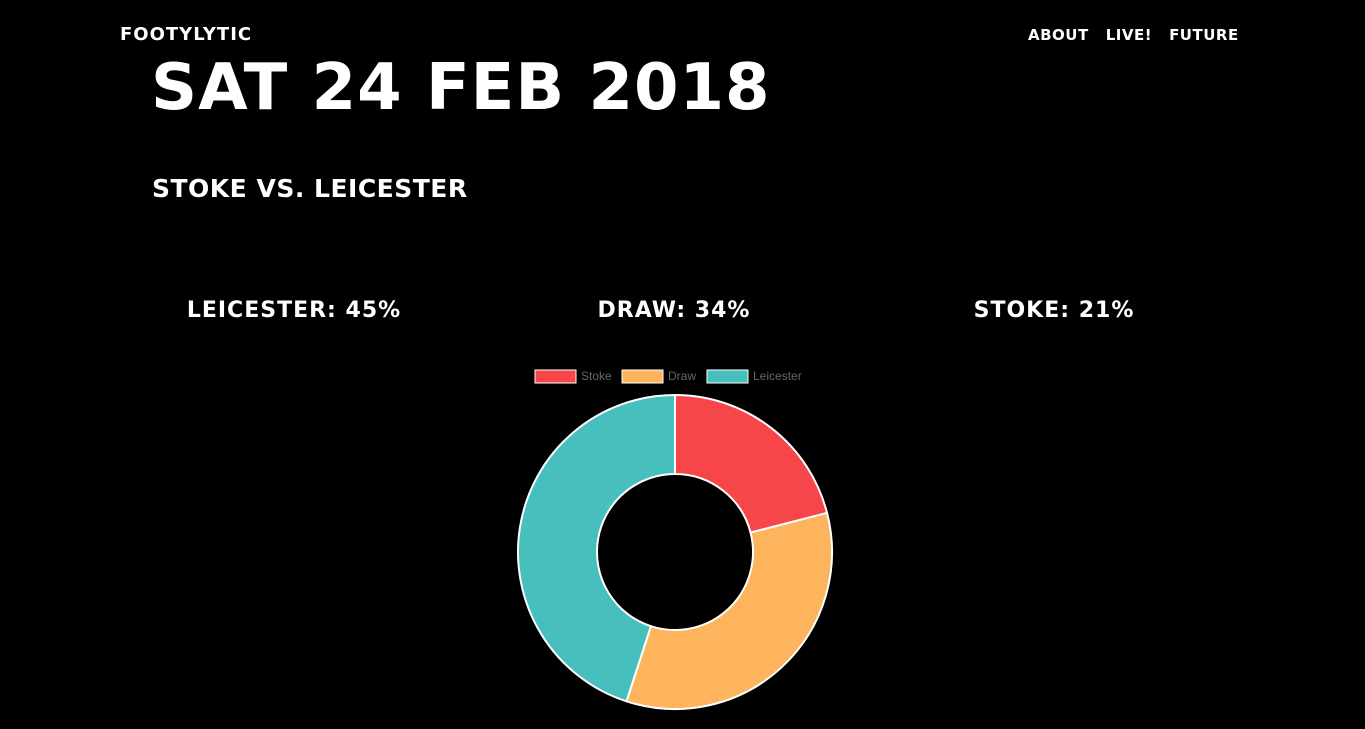 Image resolution: width=1365 pixels, height=729 pixels. Describe the element at coordinates (727, 376) in the screenshot. I see `legend-swatch-leicester` at that location.